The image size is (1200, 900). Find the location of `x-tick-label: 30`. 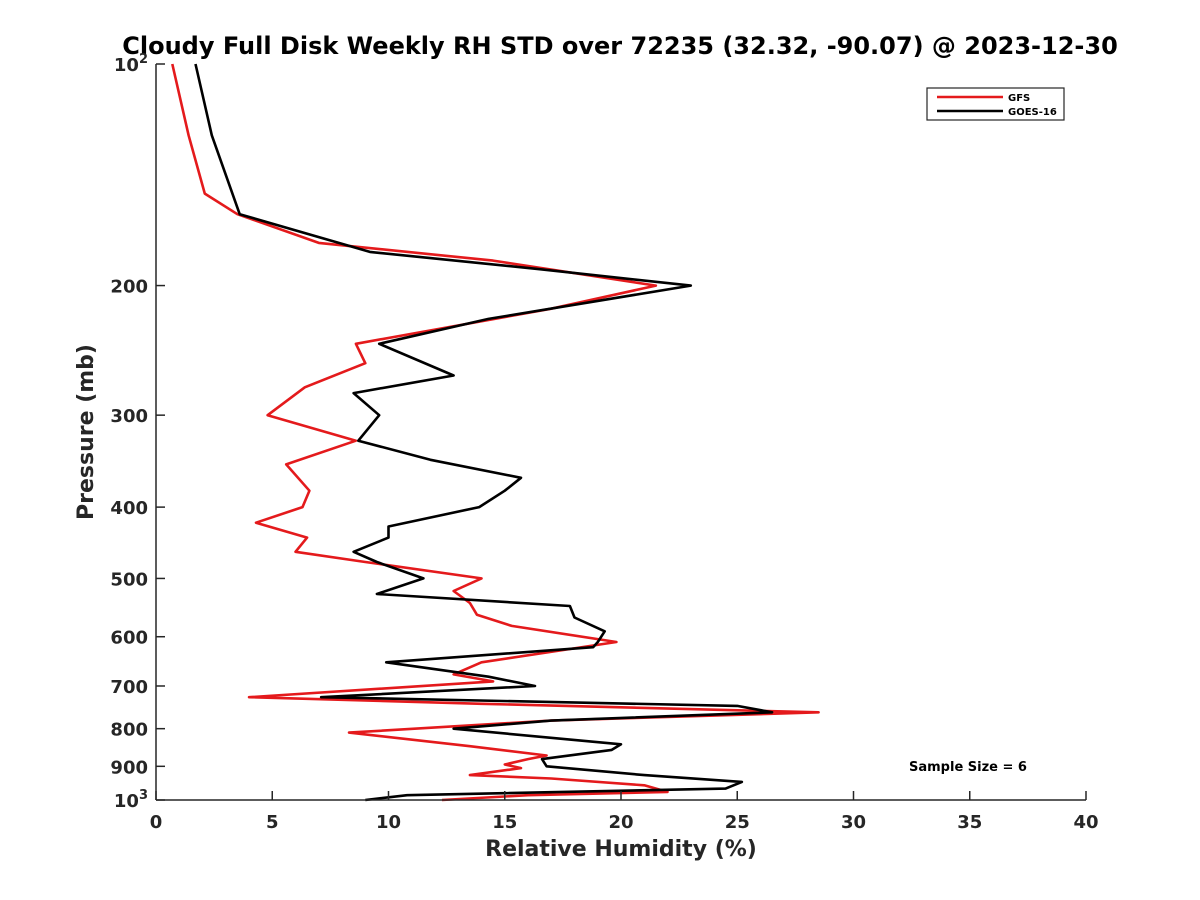

x-tick-label: 30 is located at coordinates (853, 822).